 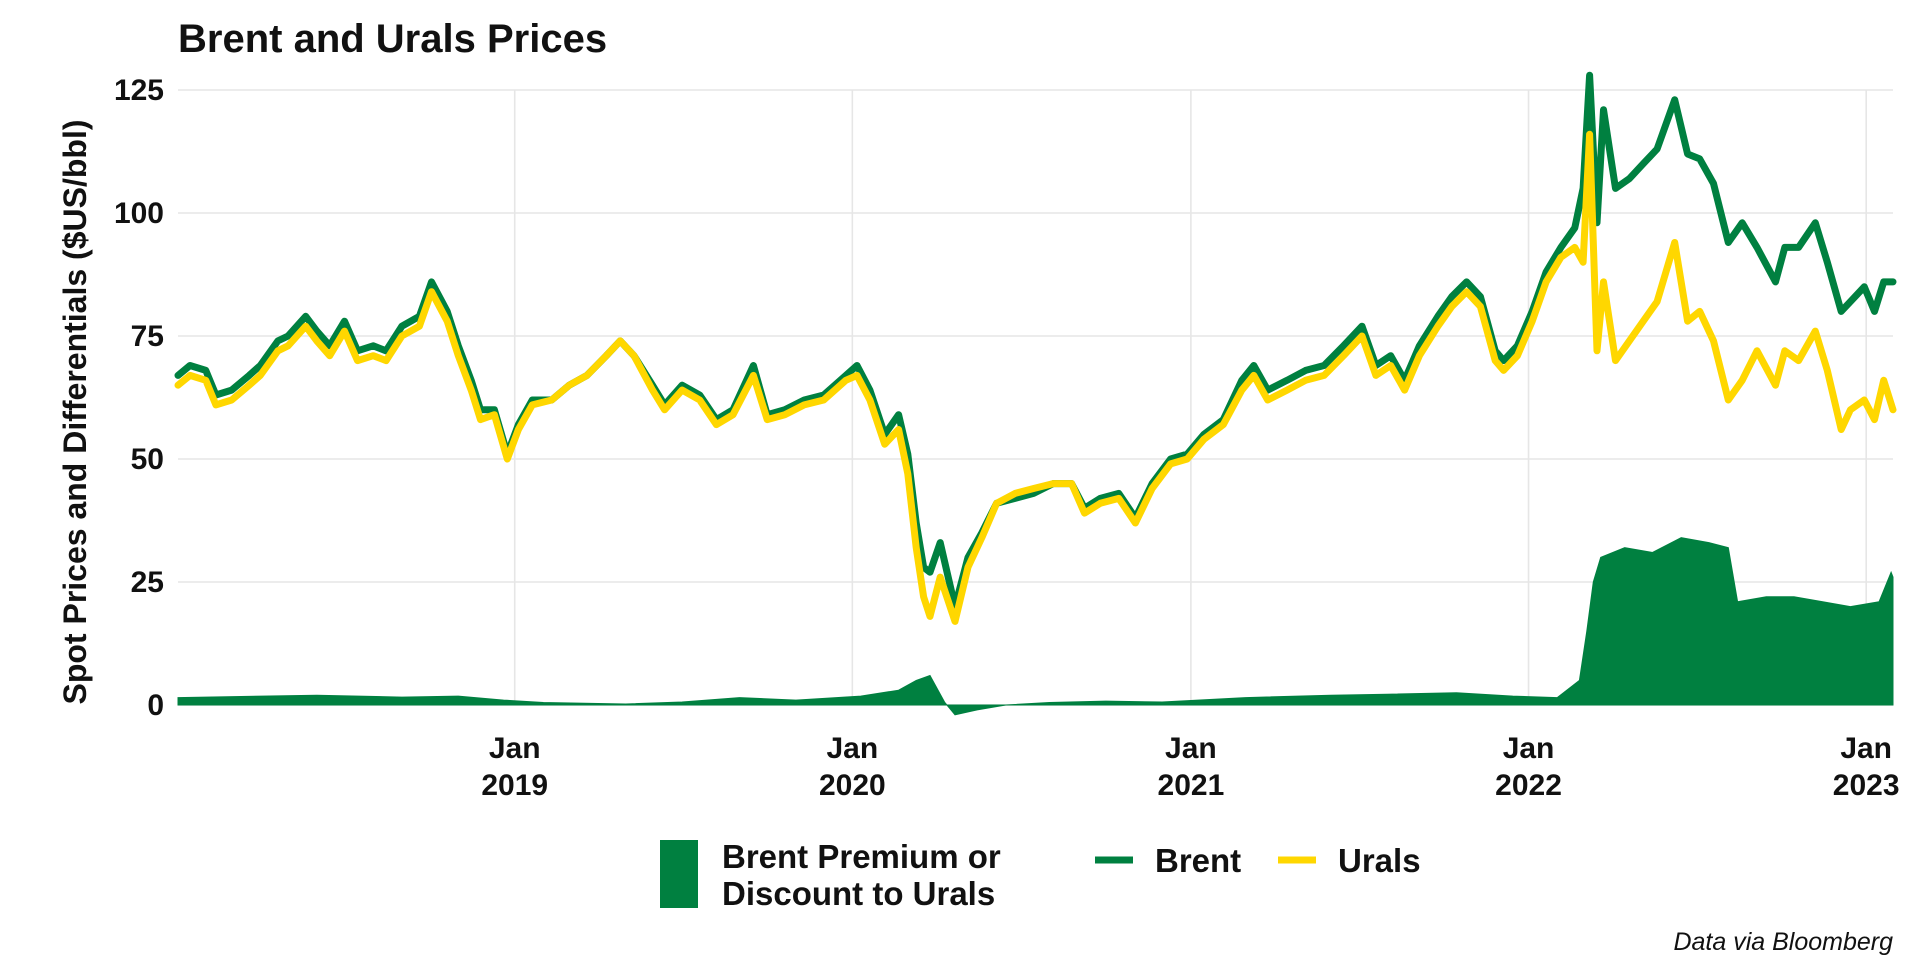 I want to click on chart-title: Brent and Urals Prices, so click(x=392, y=39).